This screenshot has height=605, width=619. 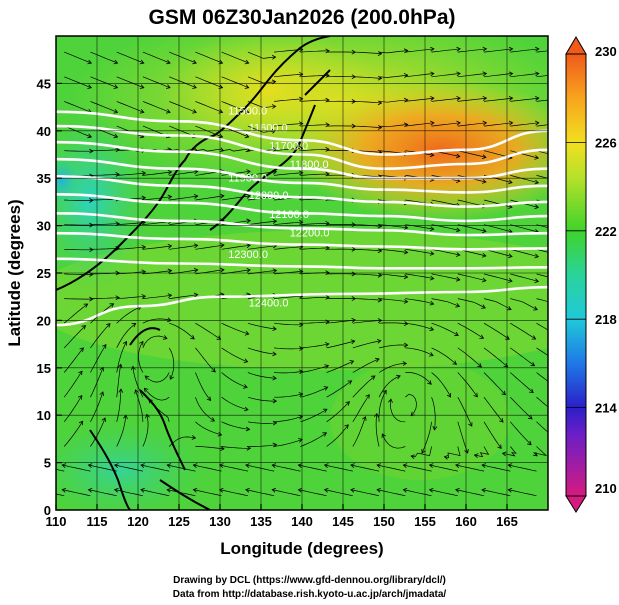 What do you see at coordinates (576, 504) in the screenshot?
I see `colorbar-bottom-arrow` at bounding box center [576, 504].